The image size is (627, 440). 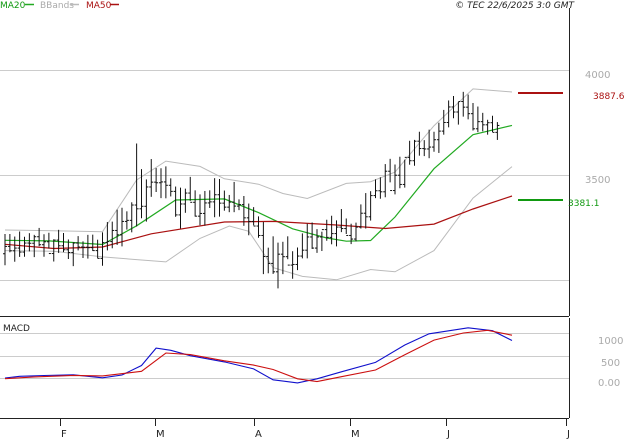 What do you see at coordinates (16, 329) in the screenshot?
I see `macd-panel-title: MACD` at bounding box center [16, 329].